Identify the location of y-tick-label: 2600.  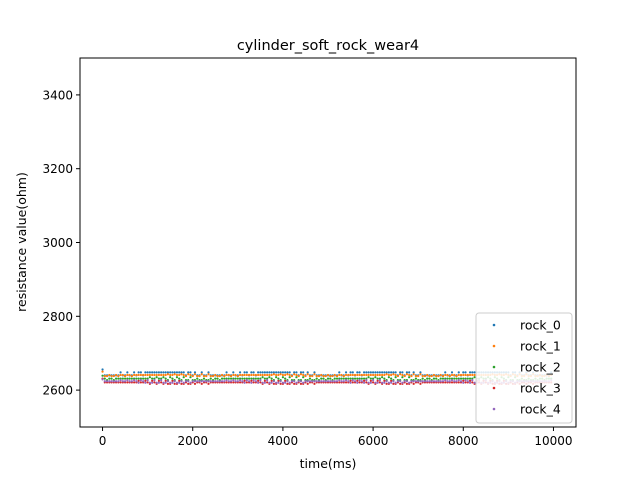
(57, 391).